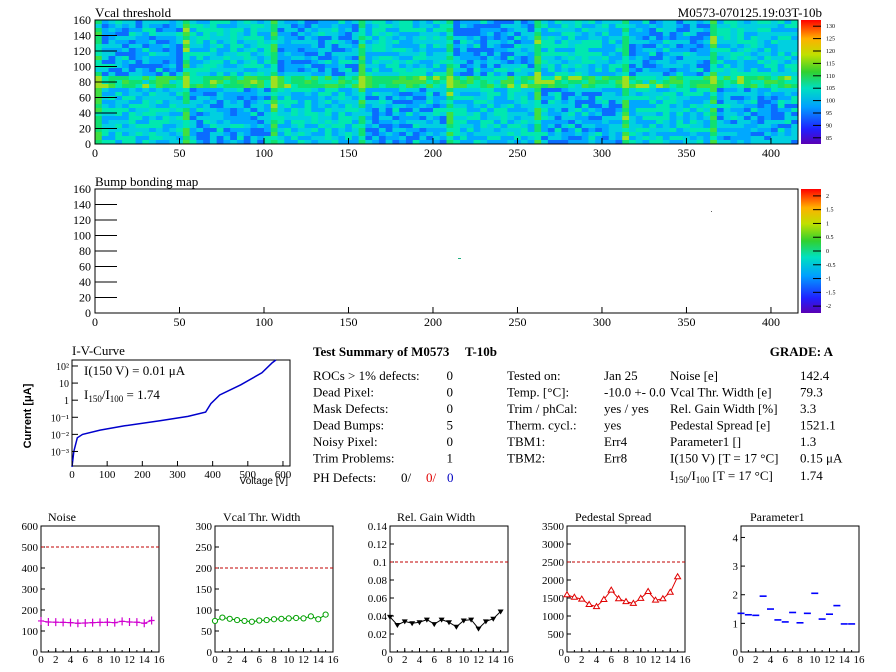  Describe the element at coordinates (662, 598) in the screenshot. I see `panel-point` at that location.